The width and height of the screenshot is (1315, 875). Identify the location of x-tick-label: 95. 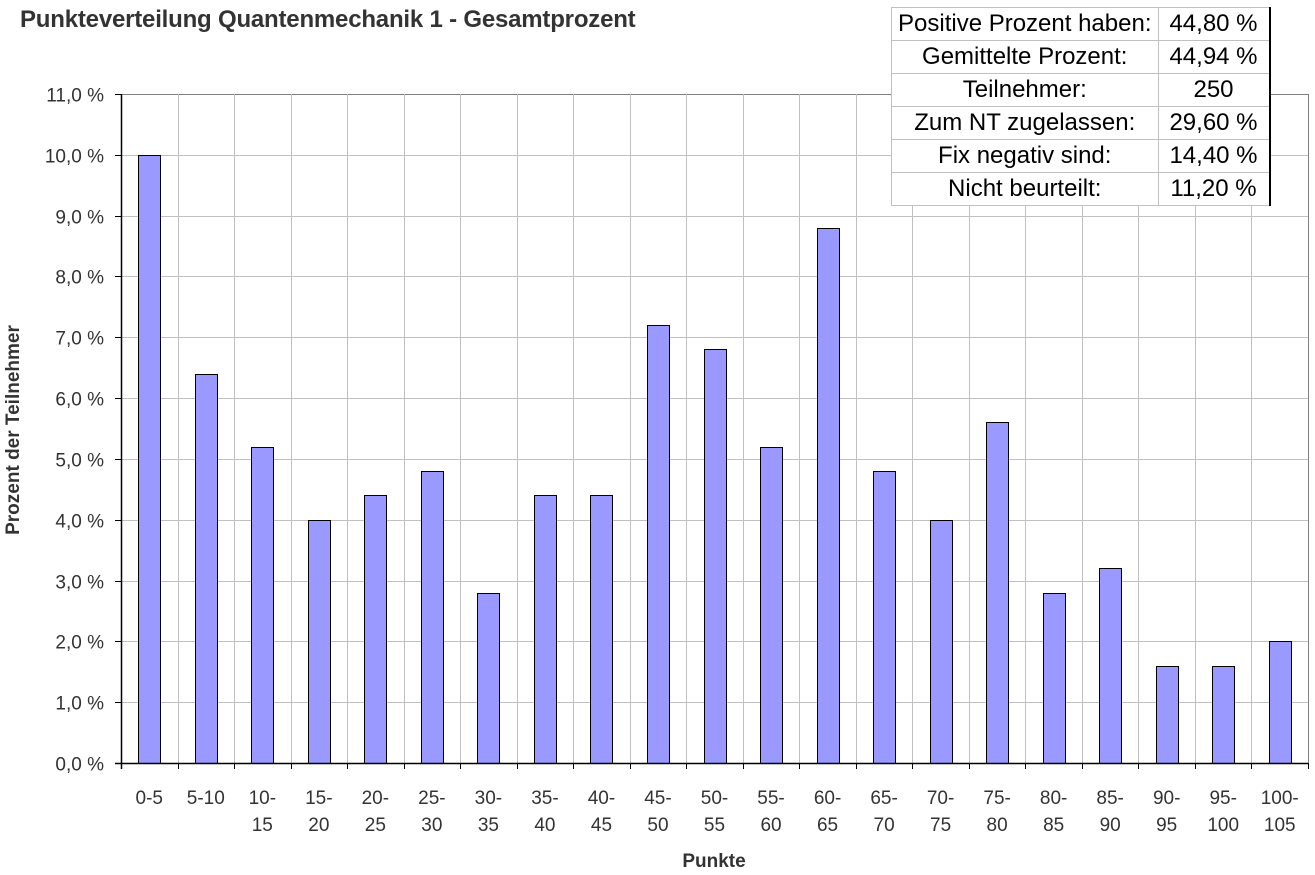
(1166, 825).